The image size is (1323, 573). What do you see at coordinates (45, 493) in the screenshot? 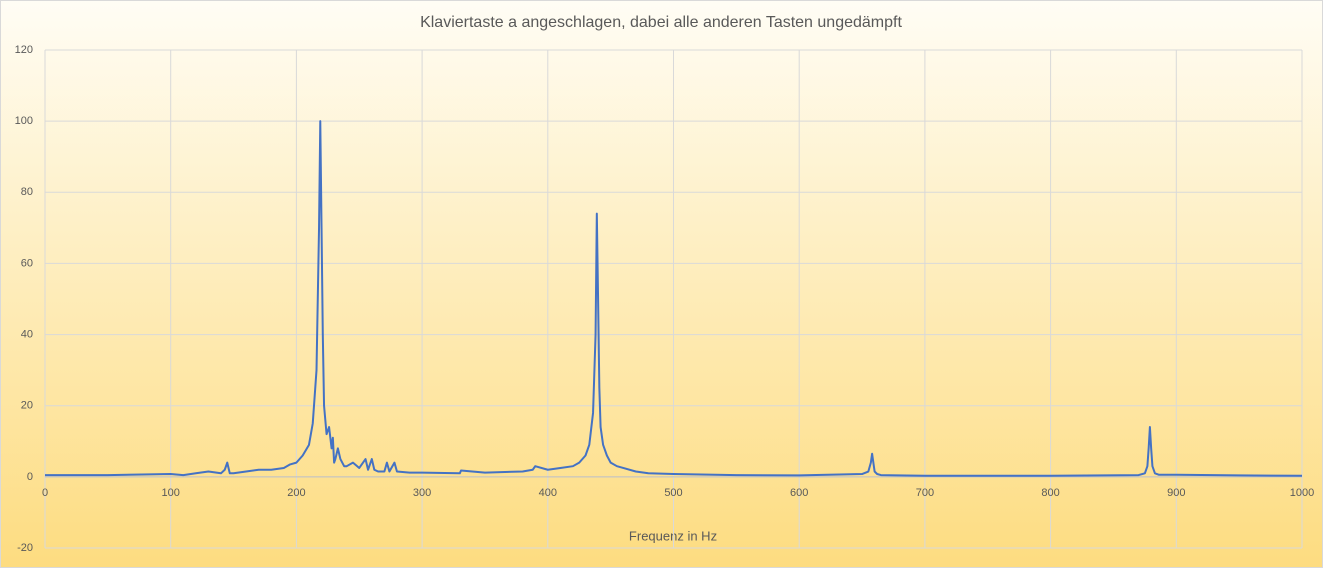
I see `x-tick-label: 0` at bounding box center [45, 493].